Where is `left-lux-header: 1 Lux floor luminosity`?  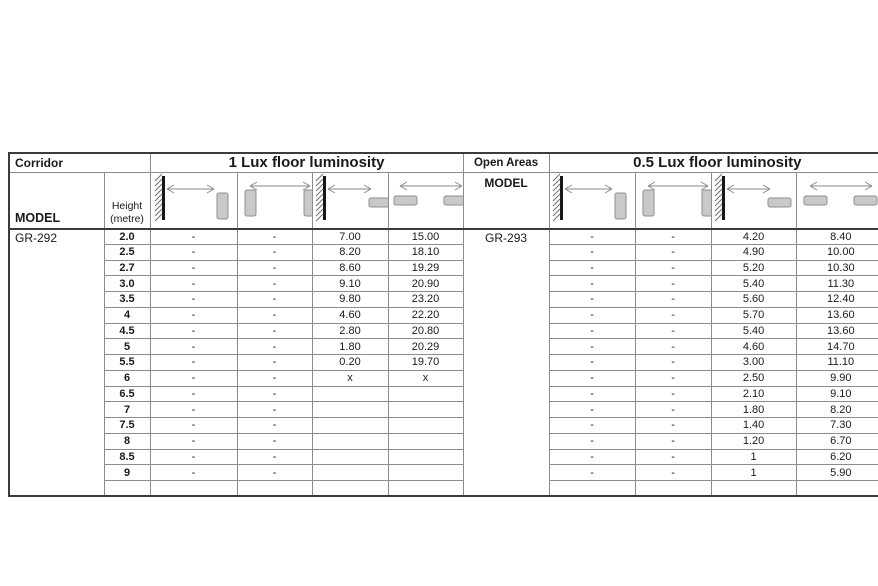
left-lux-header: 1 Lux floor luminosity is located at coordinates (306, 162).